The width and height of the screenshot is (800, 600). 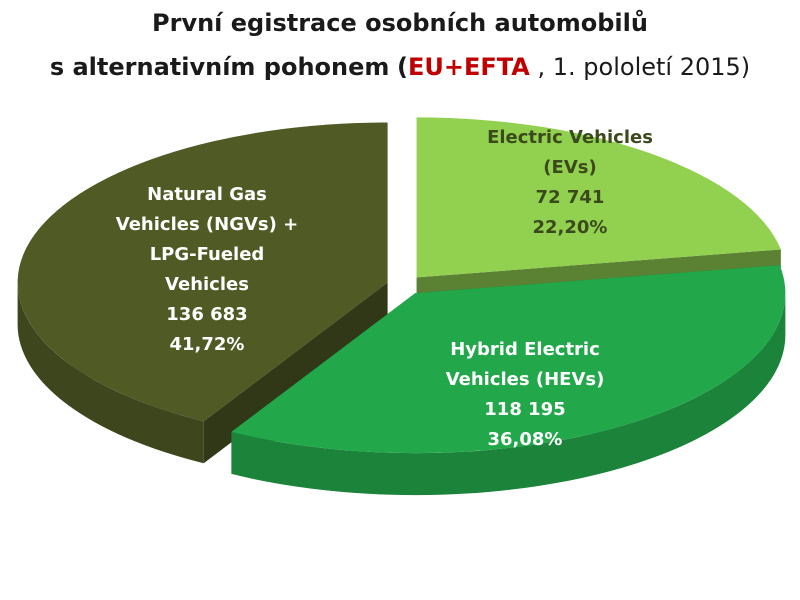 I want to click on pie-slice-ev-top, so click(x=598, y=197).